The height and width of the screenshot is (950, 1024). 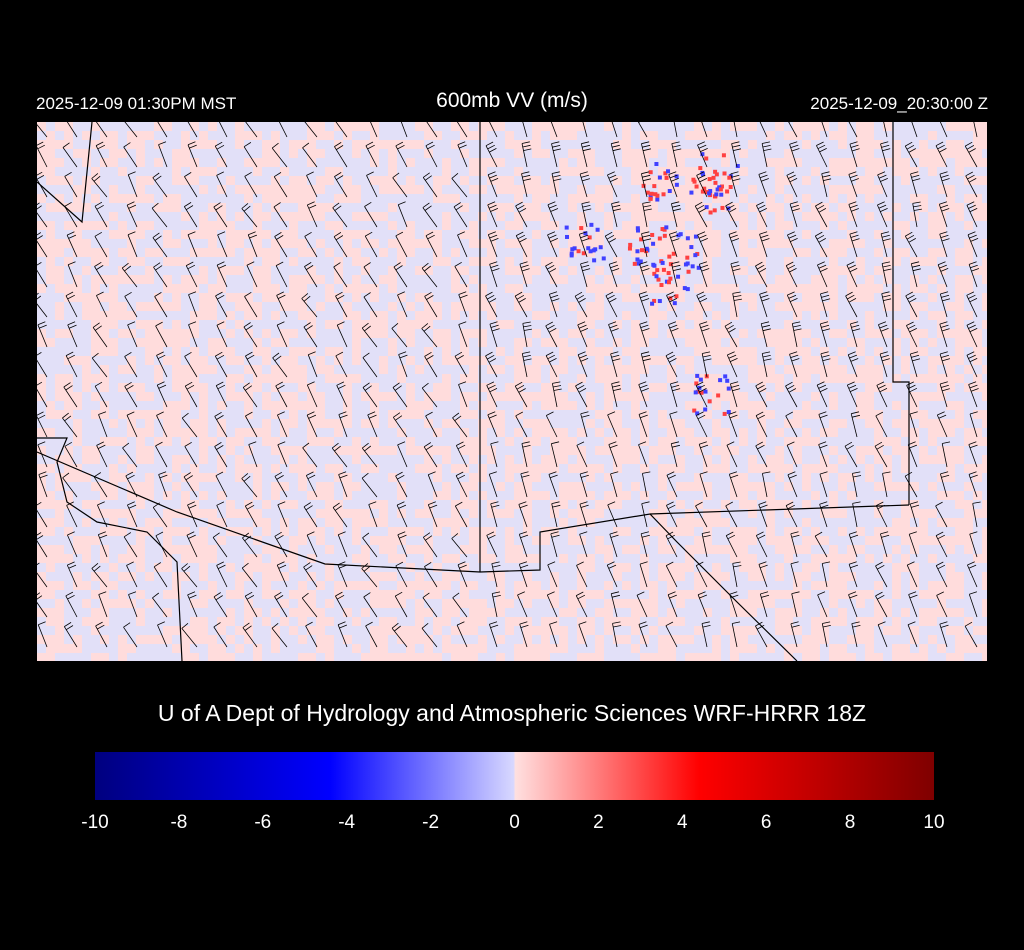 I want to click on colorbar-tick-label: -8, so click(x=179, y=822).